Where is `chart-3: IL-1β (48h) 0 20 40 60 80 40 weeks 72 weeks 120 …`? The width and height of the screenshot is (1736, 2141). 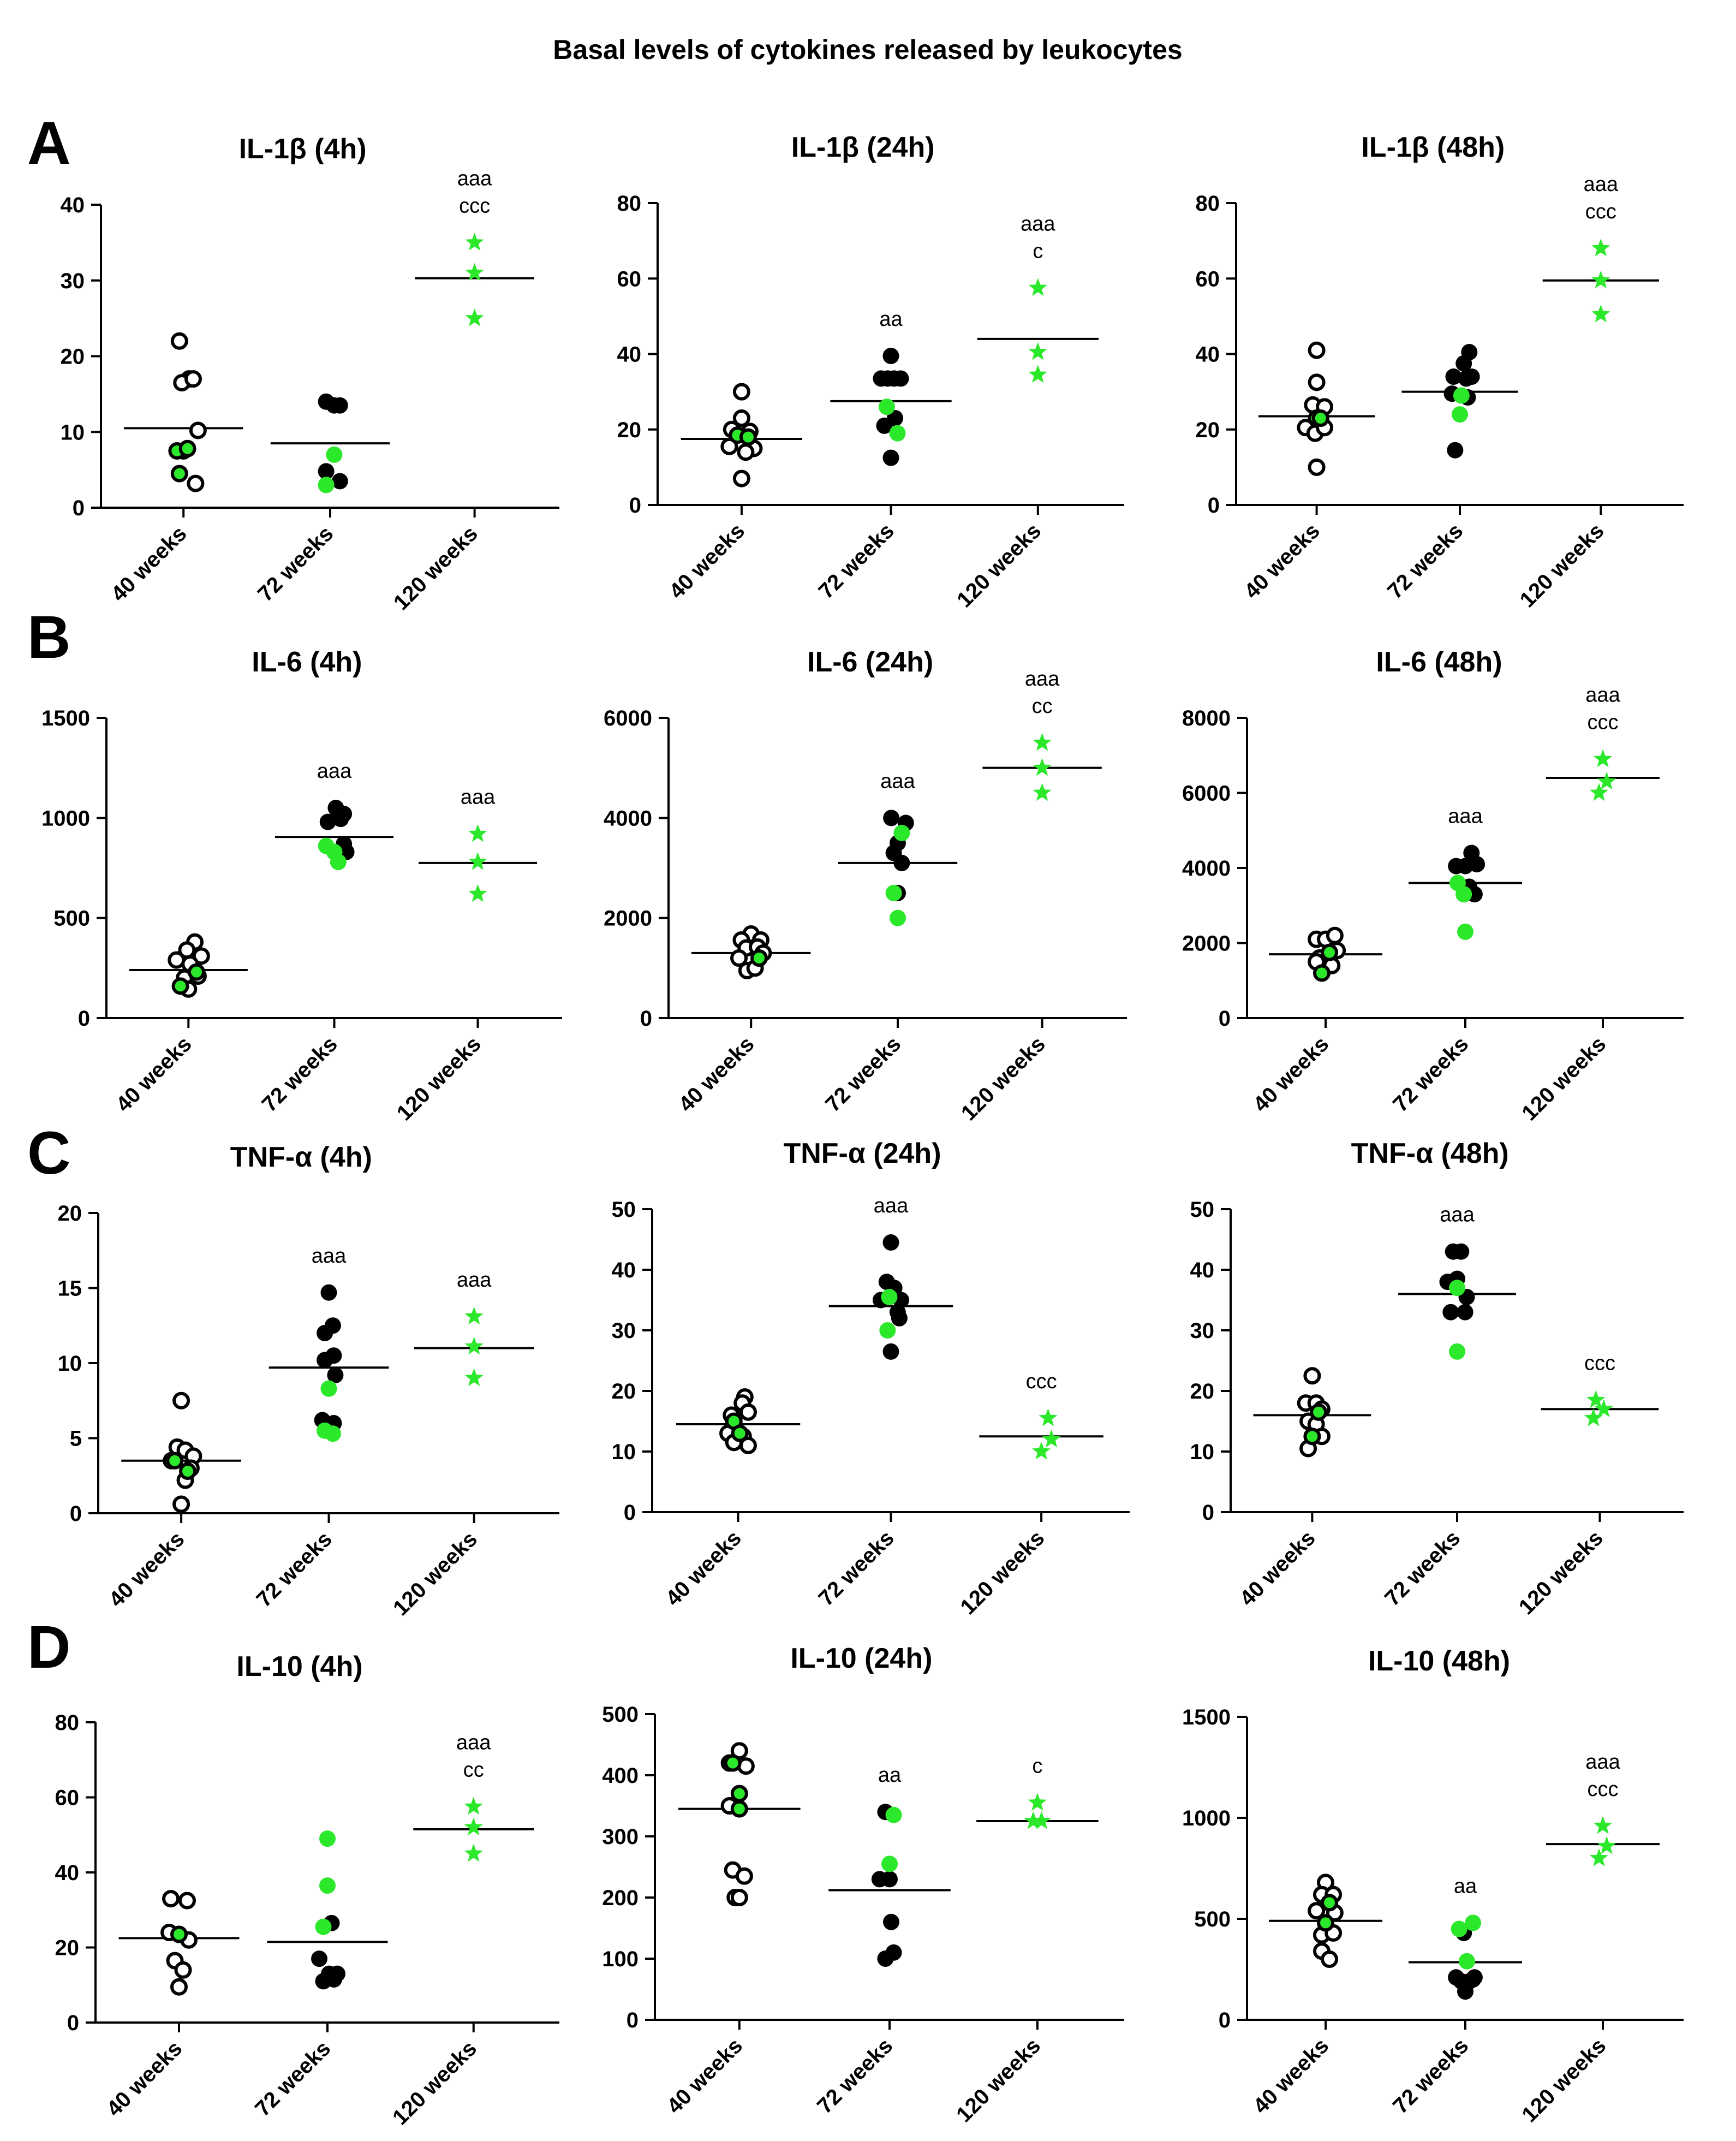
chart-3: IL-1β (48h) 0 20 40 60 80 40 weeks 72 weeks 120 … is located at coordinates (1440, 372).